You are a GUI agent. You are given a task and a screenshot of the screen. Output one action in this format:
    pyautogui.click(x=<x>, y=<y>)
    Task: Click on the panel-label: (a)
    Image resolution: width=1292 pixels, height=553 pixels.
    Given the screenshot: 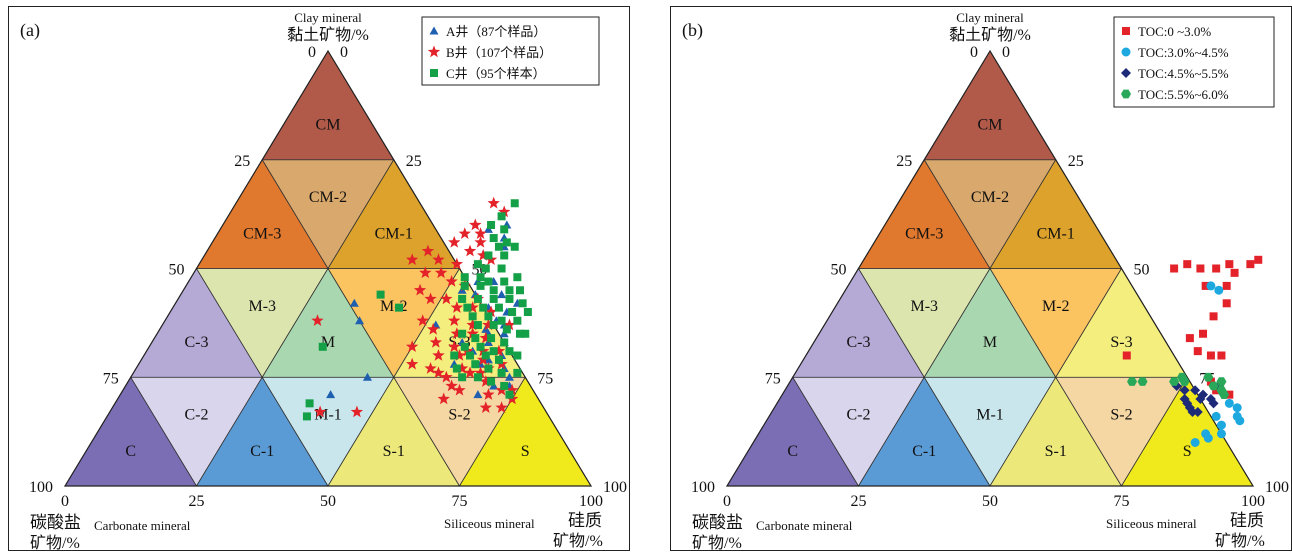 What is the action you would take?
    pyautogui.click(x=30, y=30)
    